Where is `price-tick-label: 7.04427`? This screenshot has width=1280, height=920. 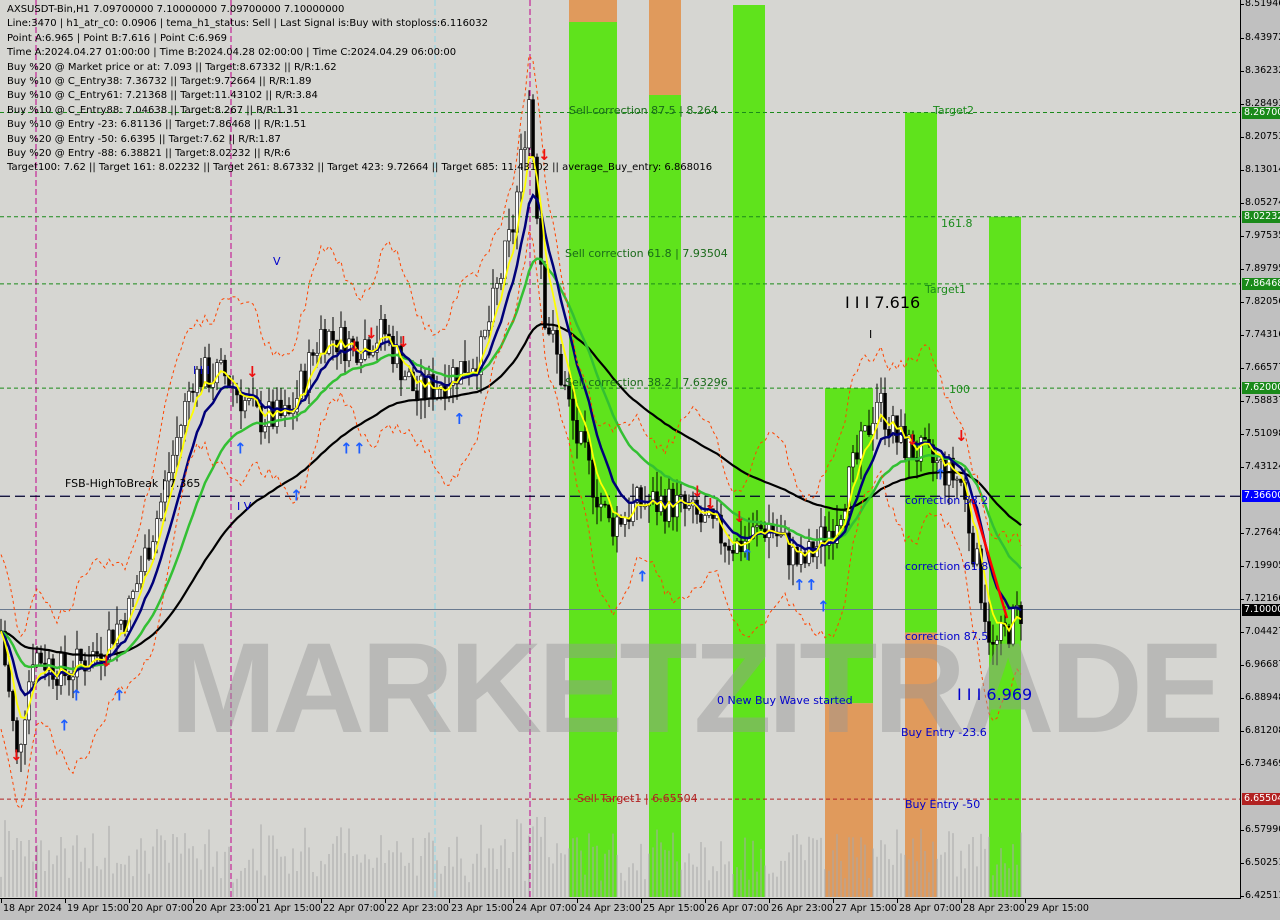
price-tick-label: 7.04427 is located at coordinates (1259, 631).